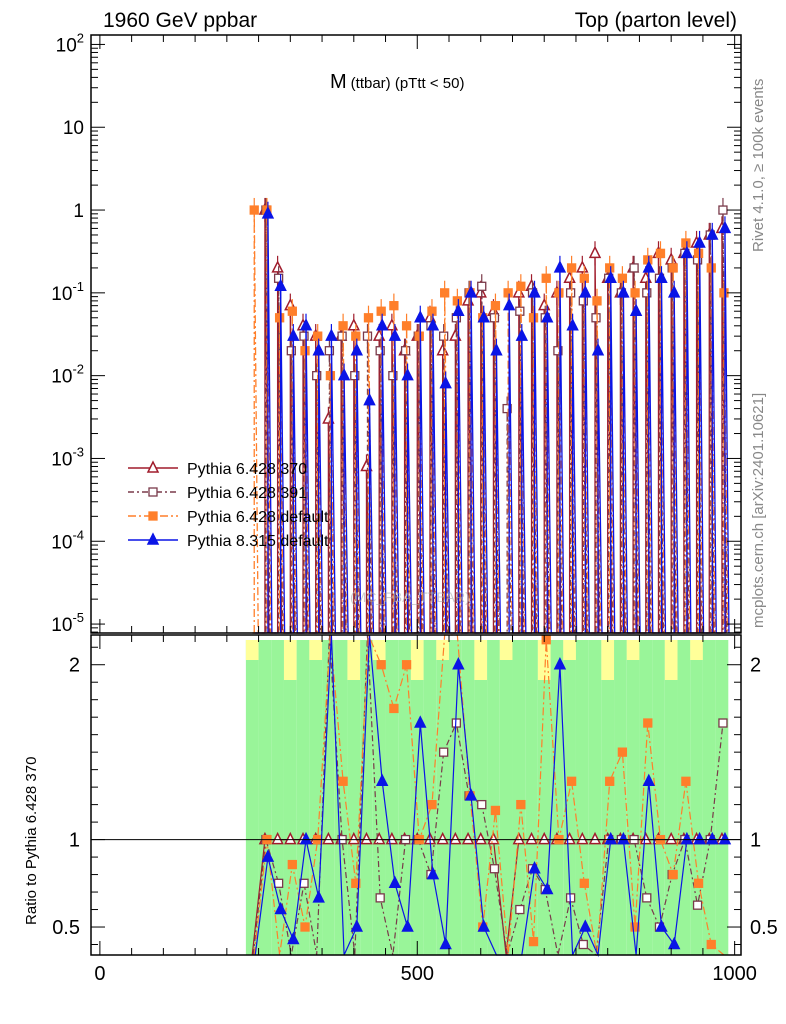 This screenshot has width=786, height=1024. What do you see at coordinates (67, 540) in the screenshot?
I see `y-tick-label: 10⁻⁴` at bounding box center [67, 540].